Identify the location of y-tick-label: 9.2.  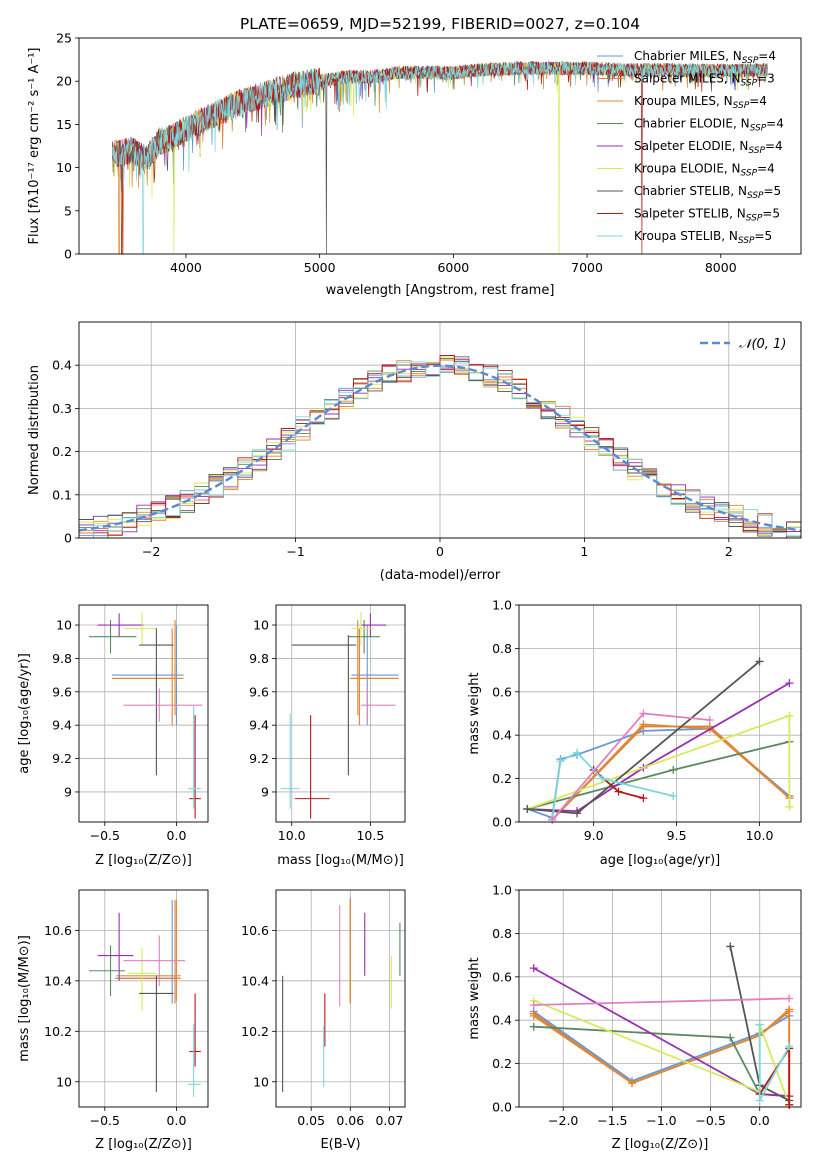
(259, 758).